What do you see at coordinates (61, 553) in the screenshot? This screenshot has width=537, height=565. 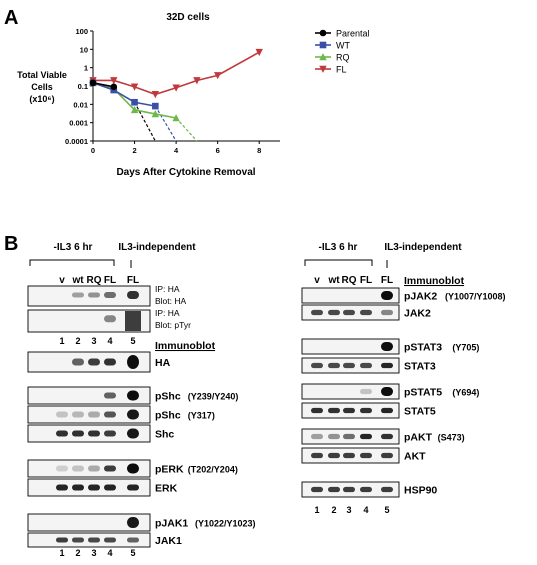 I see `left-bottom-lane-1: 1` at bounding box center [61, 553].